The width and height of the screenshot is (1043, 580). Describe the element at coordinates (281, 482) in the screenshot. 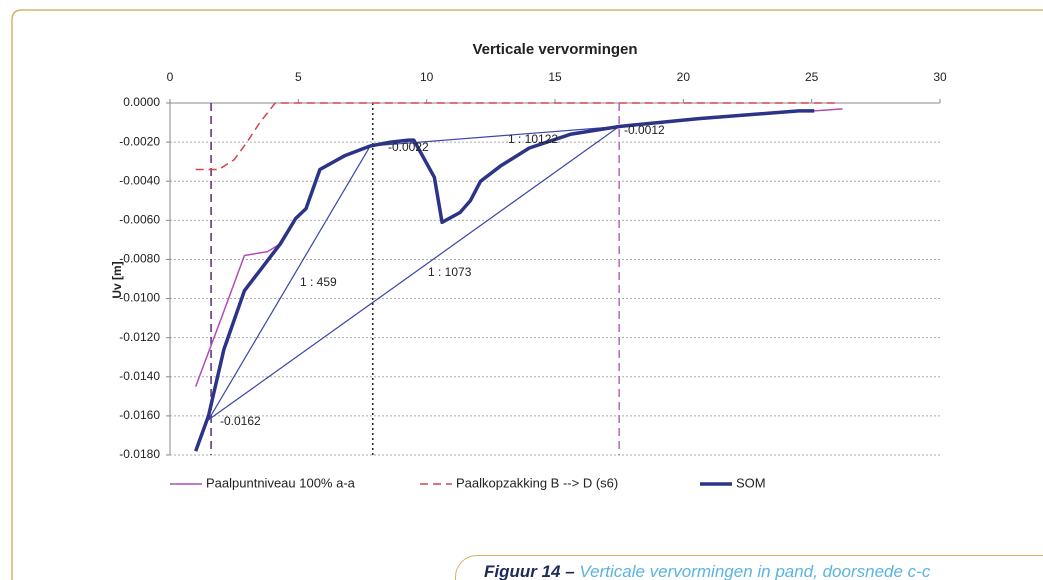

I see `legend-label: Paalpuntniveau 100% a-a` at that location.